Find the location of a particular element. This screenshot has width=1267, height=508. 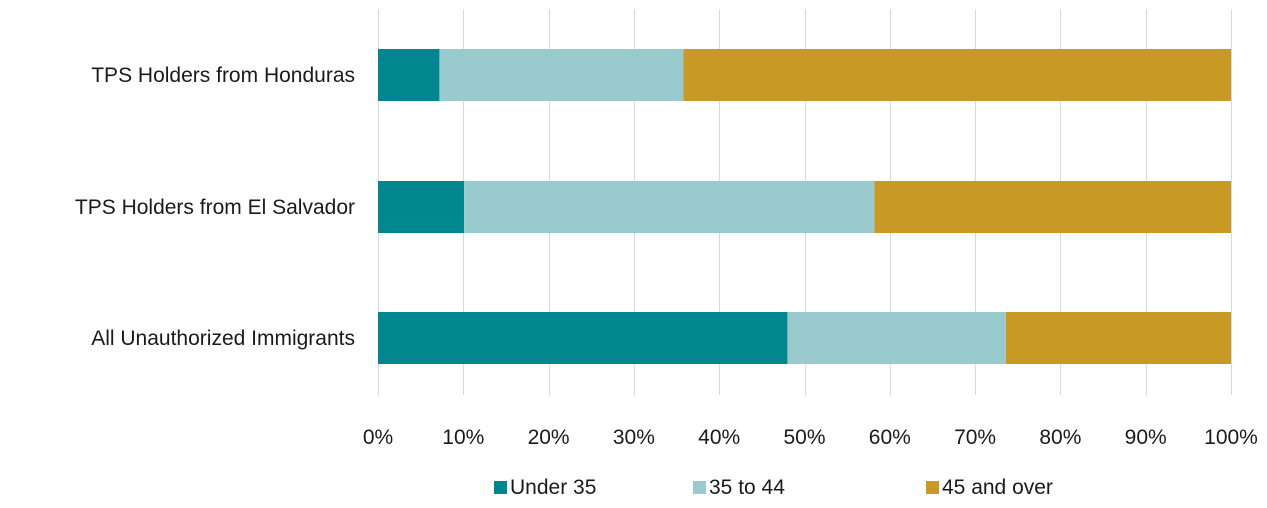

x-tick-label: 80% is located at coordinates (1060, 437).